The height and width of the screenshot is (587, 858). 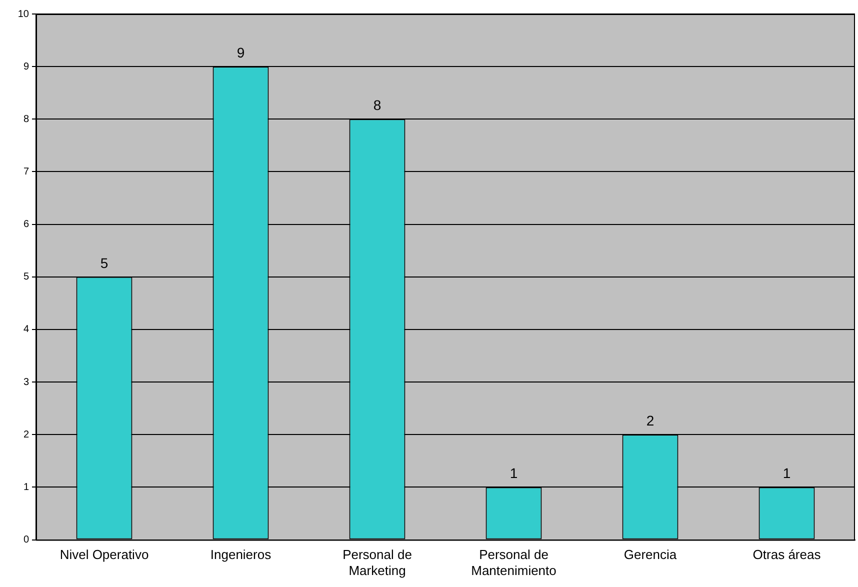 I want to click on y-tick-label: 10, so click(x=24, y=14).